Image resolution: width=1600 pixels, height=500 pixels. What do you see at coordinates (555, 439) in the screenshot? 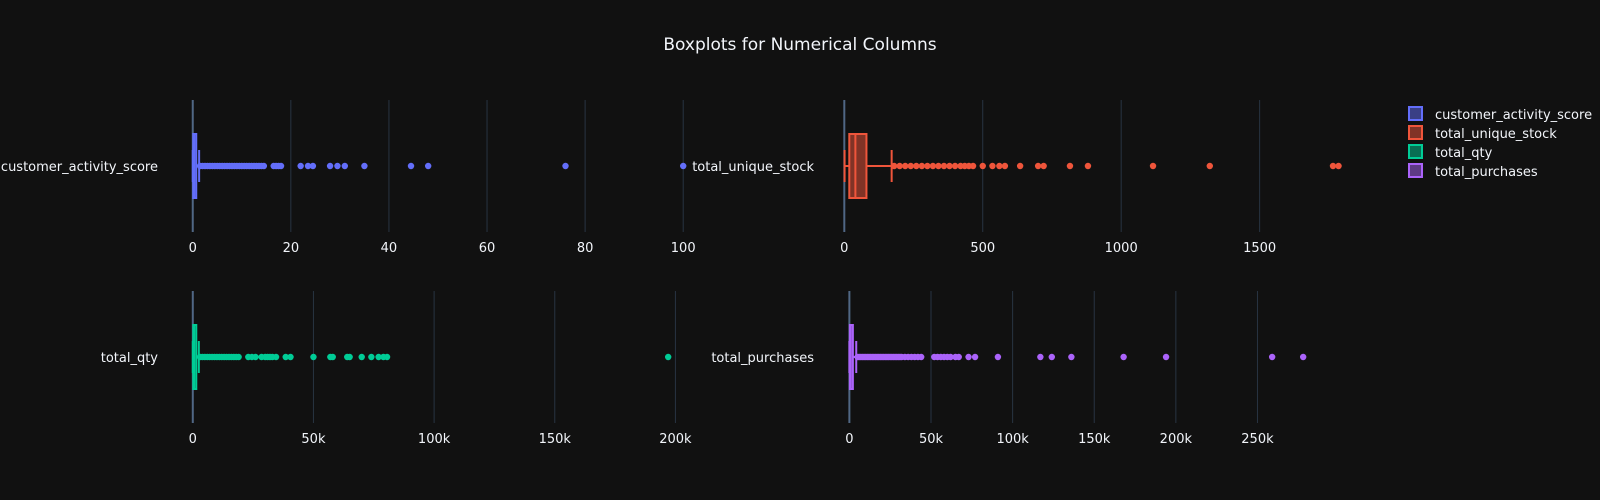
I see `tick-label: 150k` at bounding box center [555, 439].